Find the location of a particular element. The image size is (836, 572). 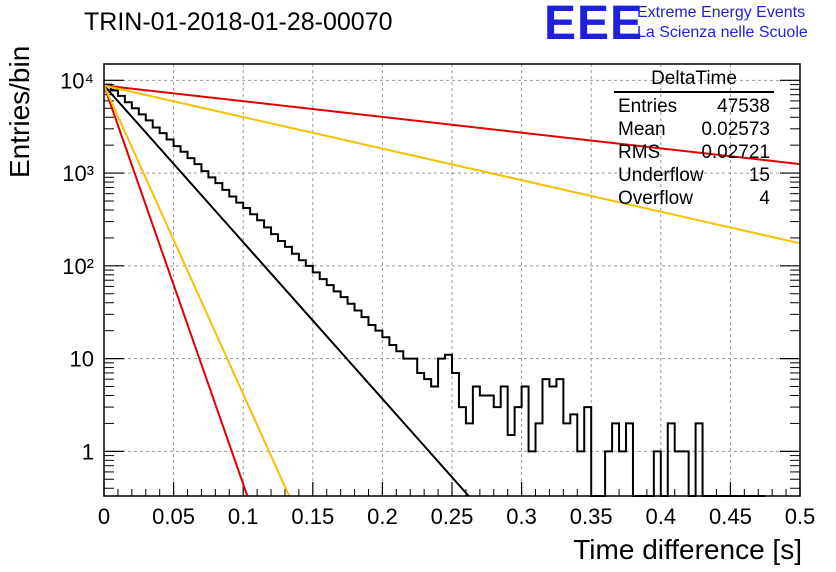

stats-row-overflow: Overflow 4 is located at coordinates (694, 198).